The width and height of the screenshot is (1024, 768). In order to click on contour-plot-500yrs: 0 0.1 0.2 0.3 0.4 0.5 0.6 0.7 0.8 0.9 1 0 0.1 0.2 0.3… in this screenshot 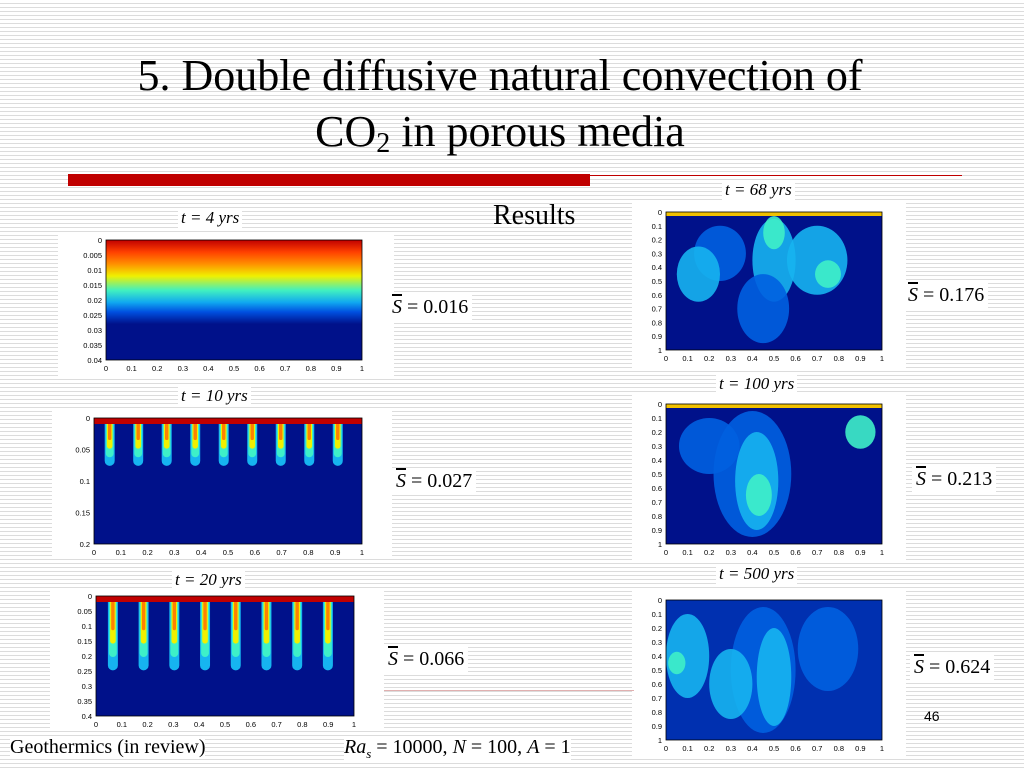, I will do `click(769, 672)`.